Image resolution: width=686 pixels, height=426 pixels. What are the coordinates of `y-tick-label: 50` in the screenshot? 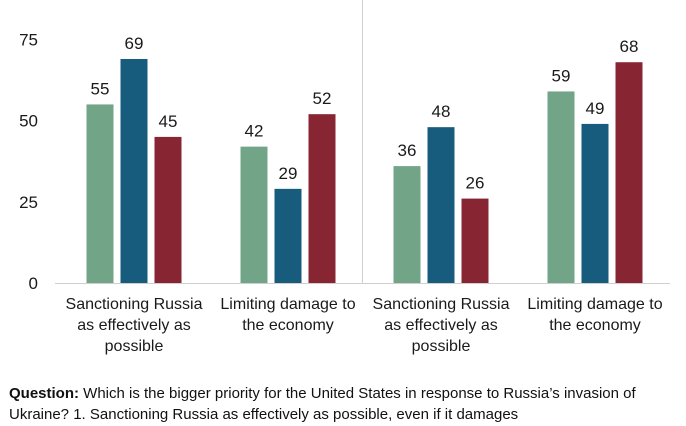 It's located at (28, 121).